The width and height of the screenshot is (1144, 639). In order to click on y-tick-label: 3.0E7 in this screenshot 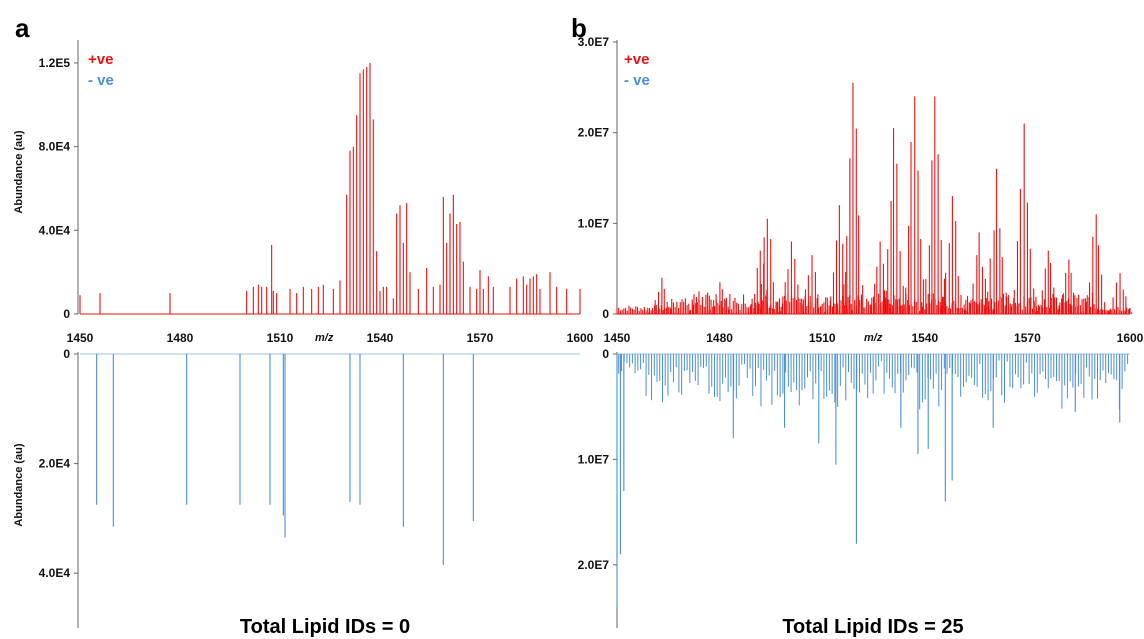, I will do `click(594, 42)`.